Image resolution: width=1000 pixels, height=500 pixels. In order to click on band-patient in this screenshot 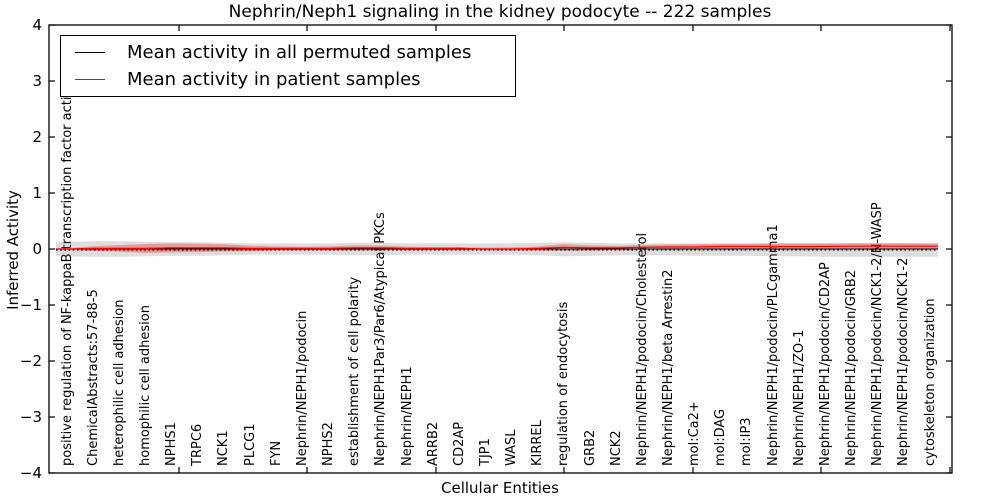, I will do `click(497, 248)`.